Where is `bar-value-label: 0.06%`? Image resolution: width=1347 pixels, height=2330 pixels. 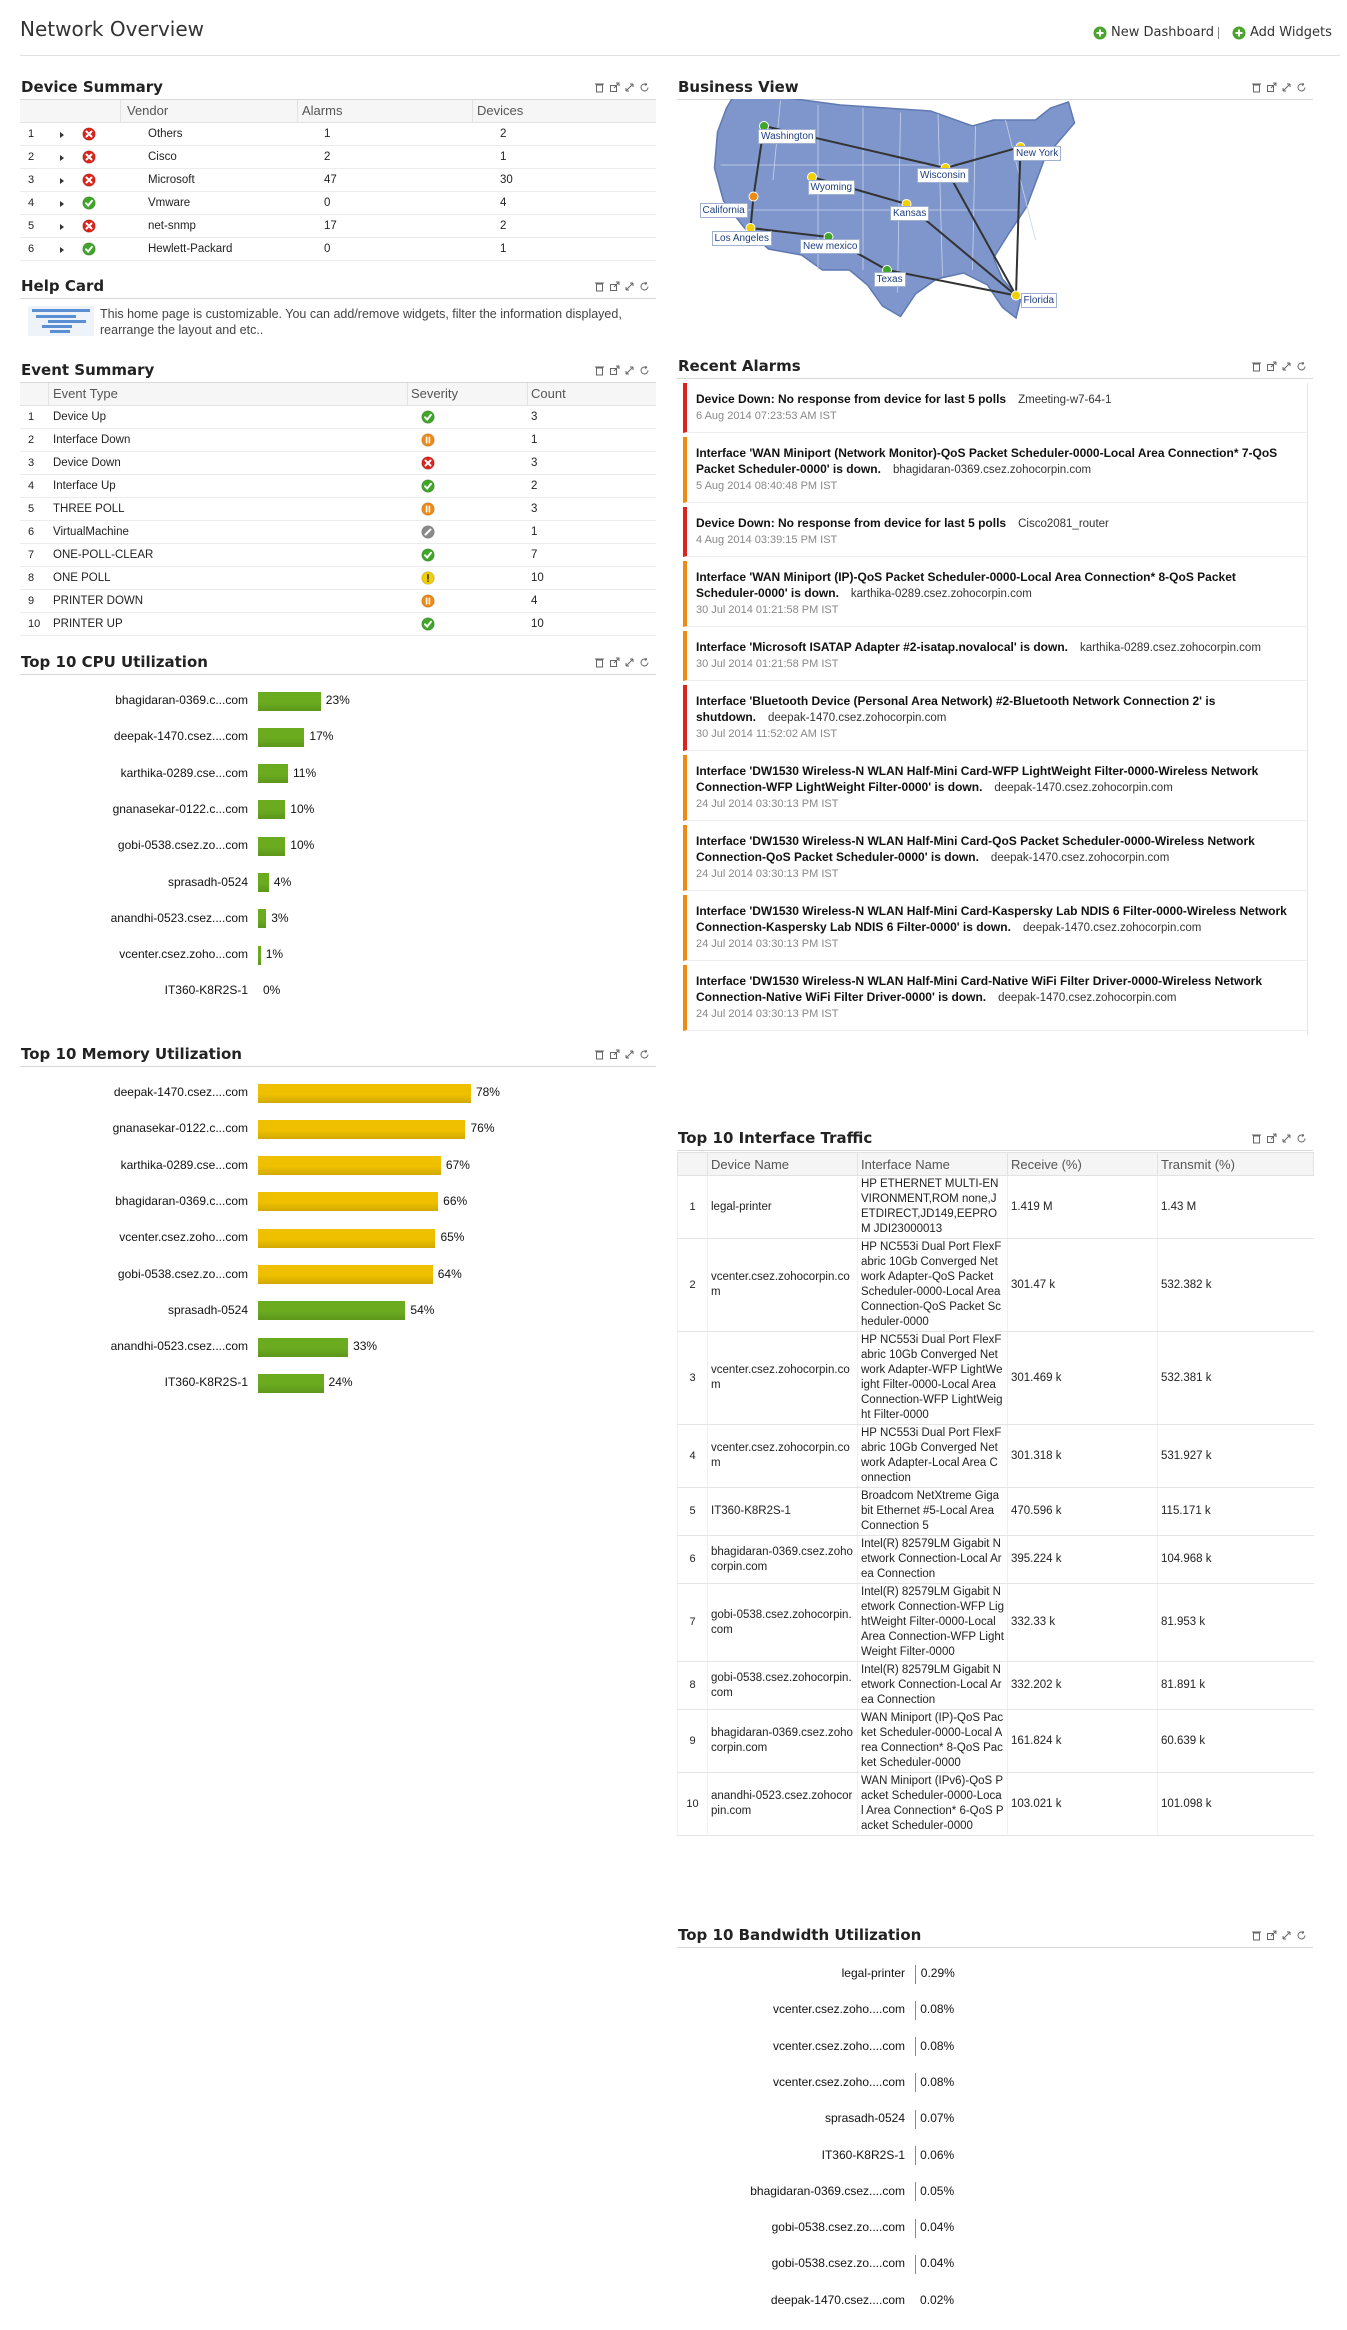
bar-value-label: 0.06% is located at coordinates (937, 2154).